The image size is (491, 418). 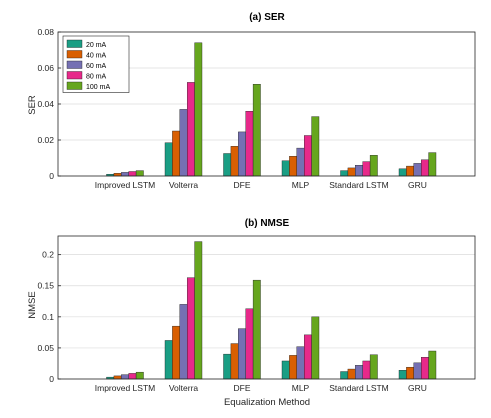 I want to click on nmse-chart-title: (b) NMSE, so click(x=267, y=223).